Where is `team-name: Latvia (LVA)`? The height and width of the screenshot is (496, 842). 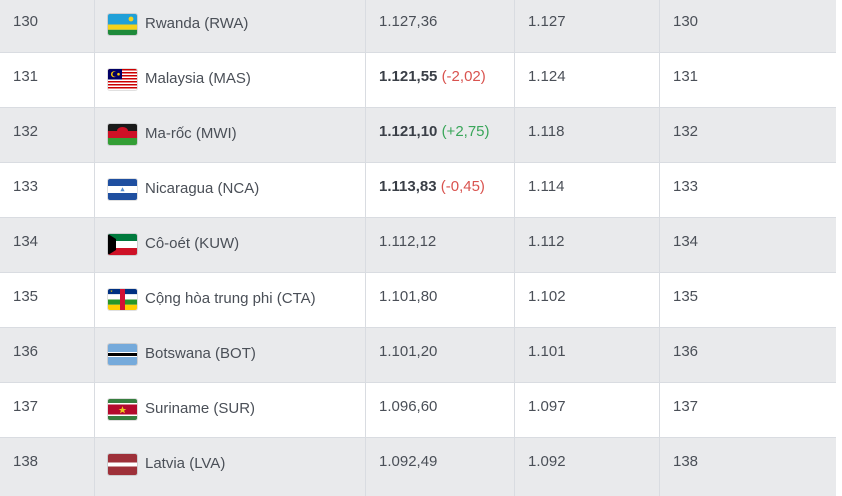
team-name: Latvia (LVA) is located at coordinates (185, 463).